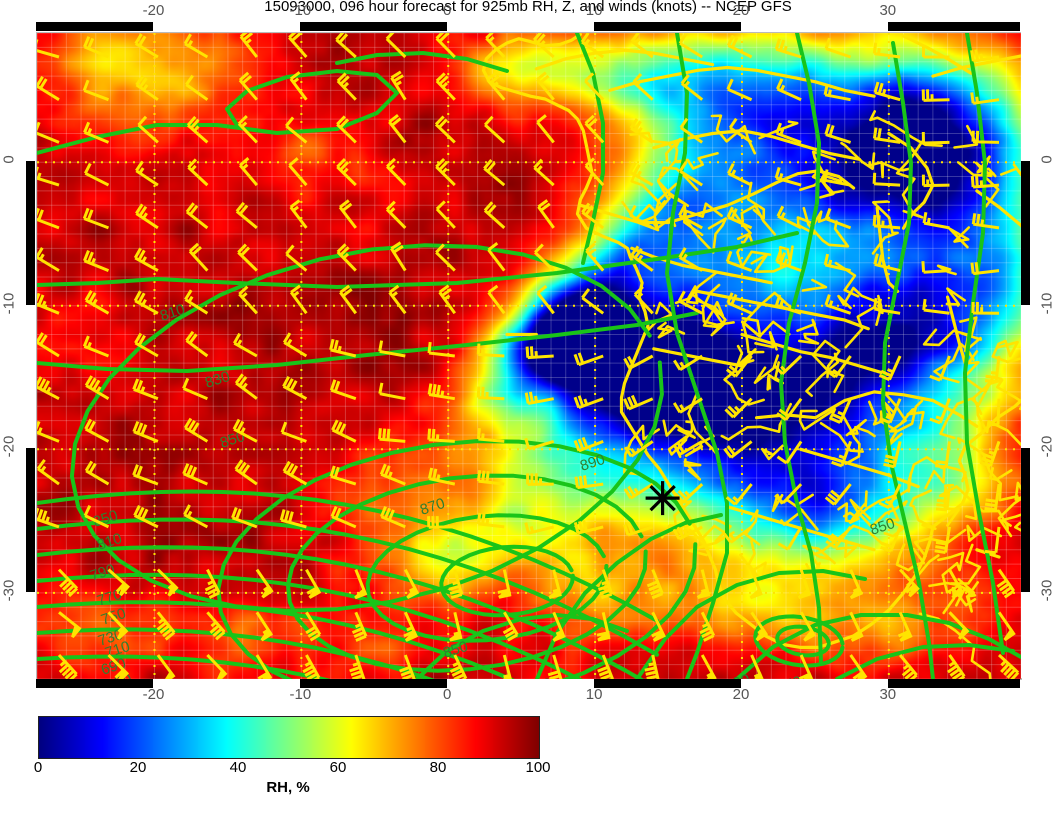 The width and height of the screenshot is (1056, 816). What do you see at coordinates (9, 303) in the screenshot?
I see `y-tick-label-left: -10` at bounding box center [9, 303].